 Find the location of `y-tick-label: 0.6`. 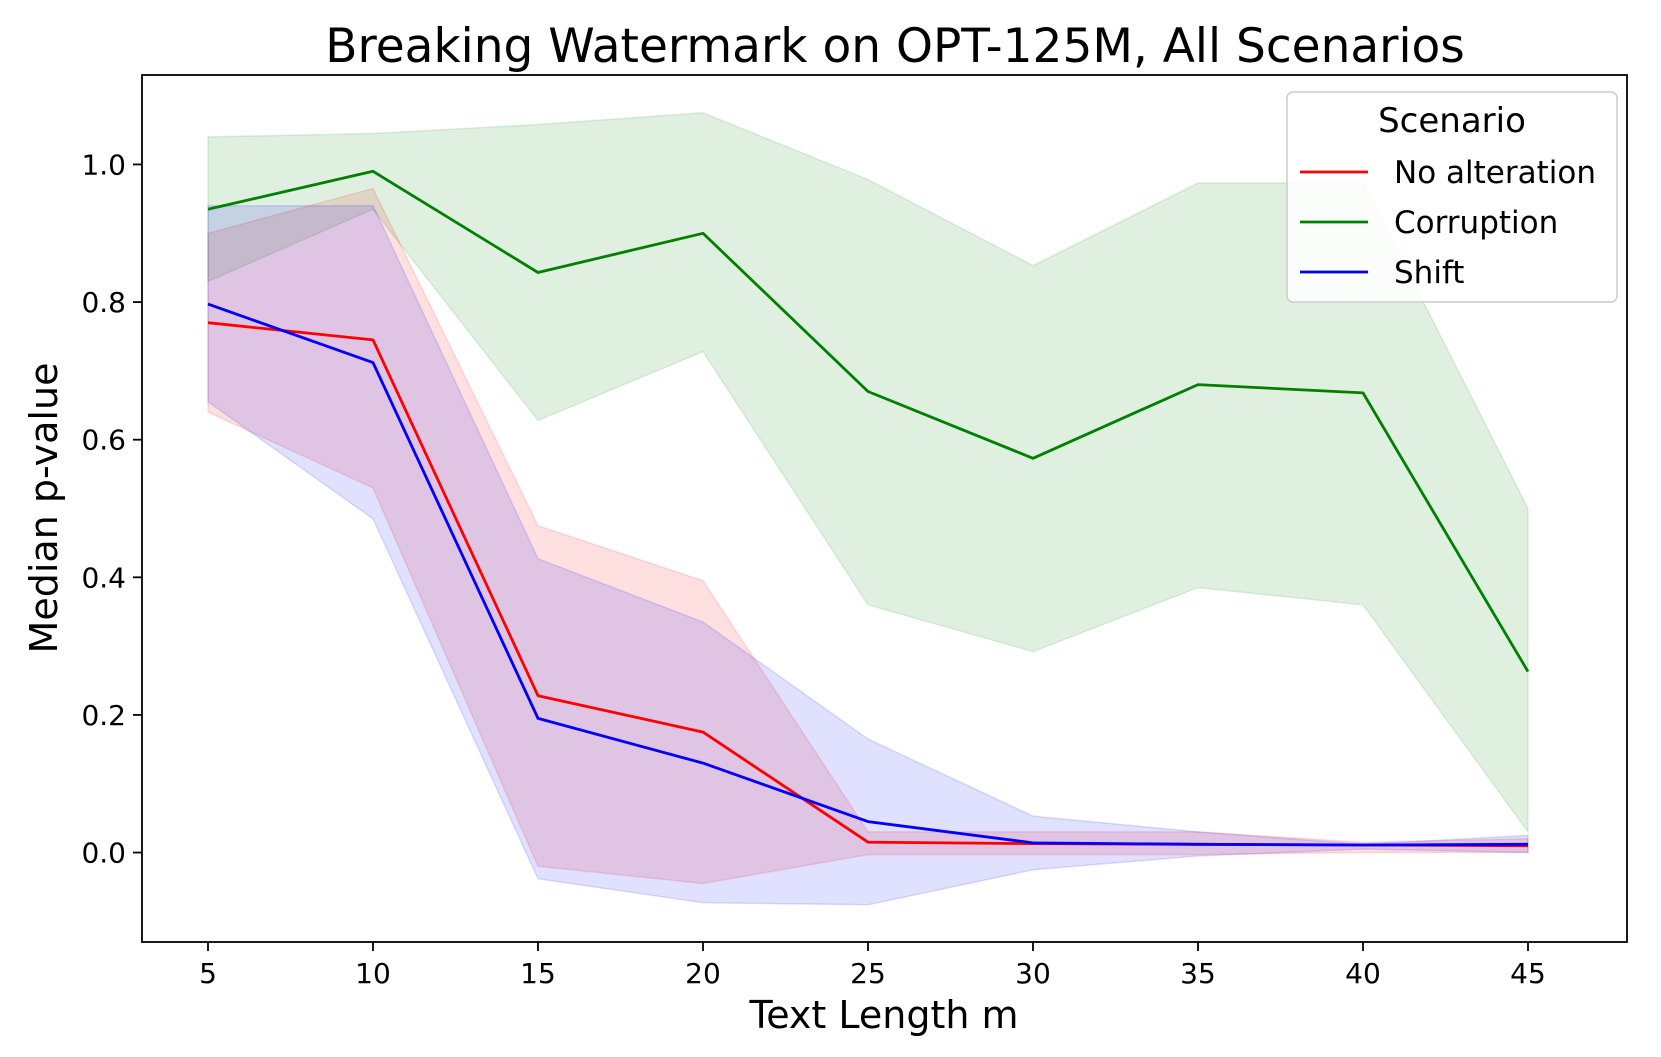

y-tick-label: 0.6 is located at coordinates (103, 440).